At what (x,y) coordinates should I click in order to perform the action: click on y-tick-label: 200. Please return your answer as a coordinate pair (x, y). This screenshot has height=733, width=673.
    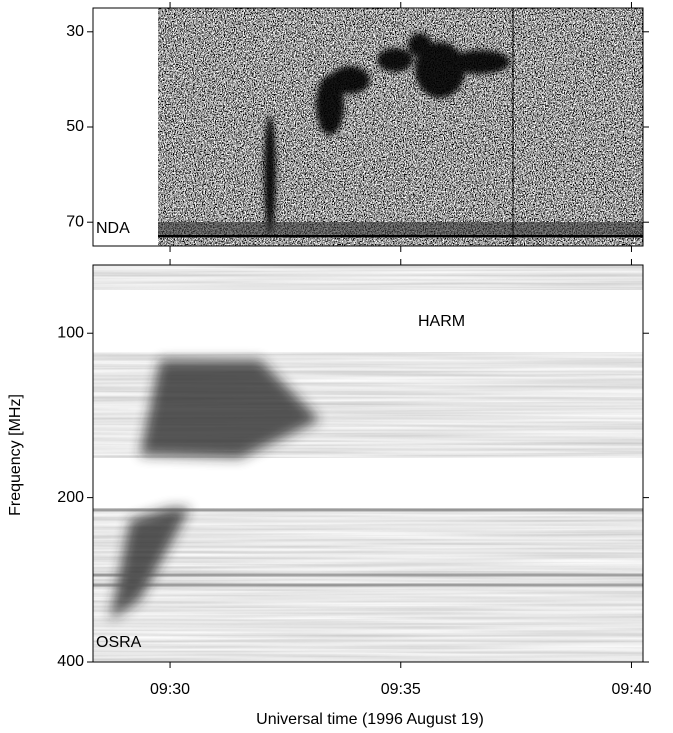
    Looking at the image, I should click on (70, 497).